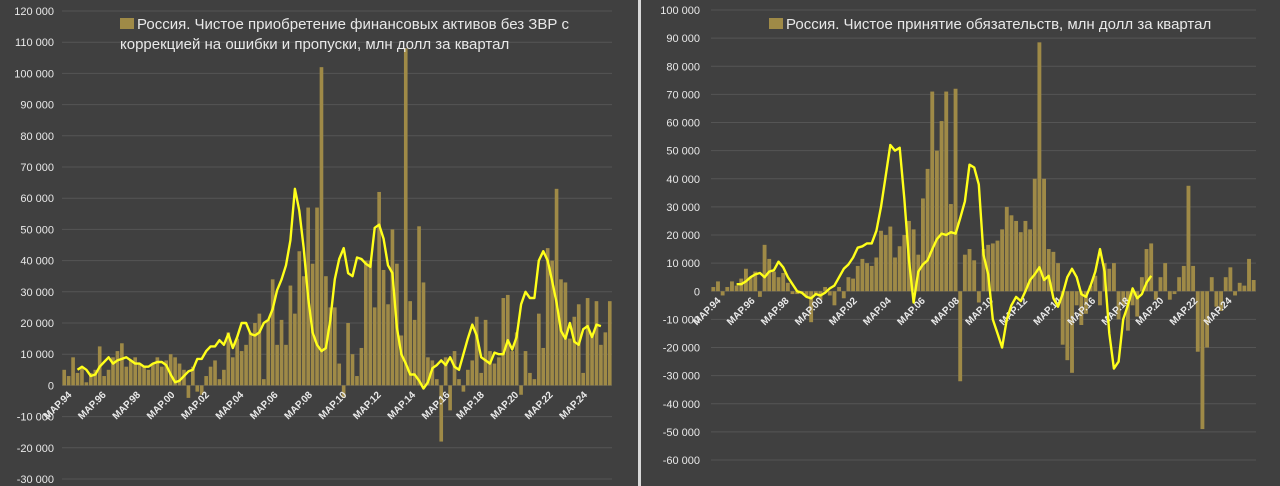  Describe the element at coordinates (683, 264) in the screenshot. I see `y-tick-label: 10 000` at that location.